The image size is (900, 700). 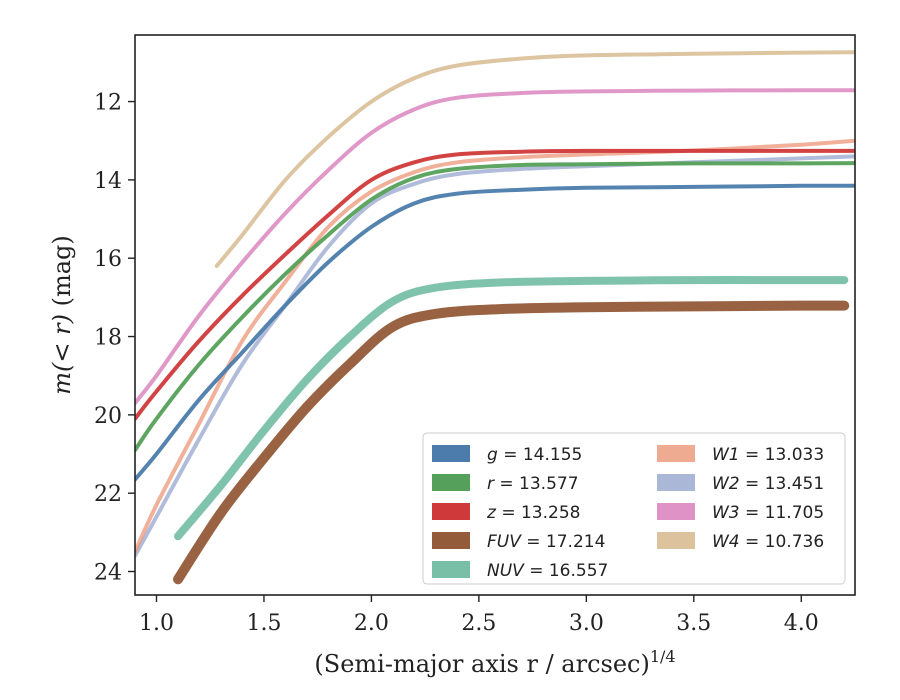 I want to click on x-tick-label: 1.0, so click(x=156, y=623).